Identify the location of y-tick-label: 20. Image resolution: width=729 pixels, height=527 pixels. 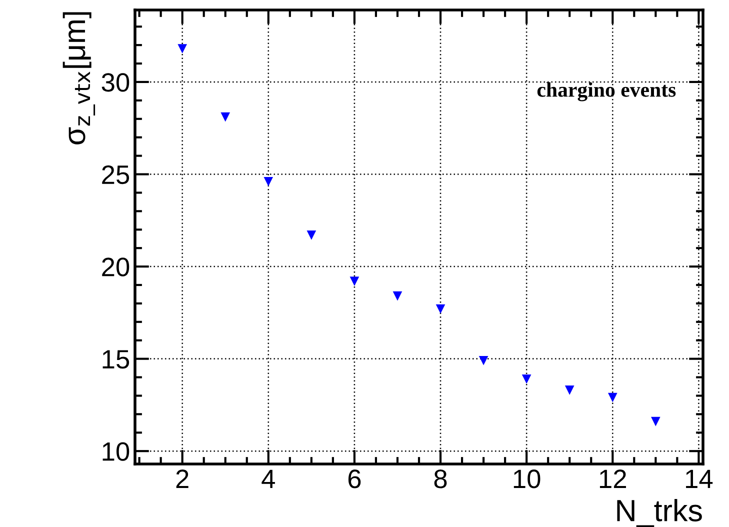
(116, 267).